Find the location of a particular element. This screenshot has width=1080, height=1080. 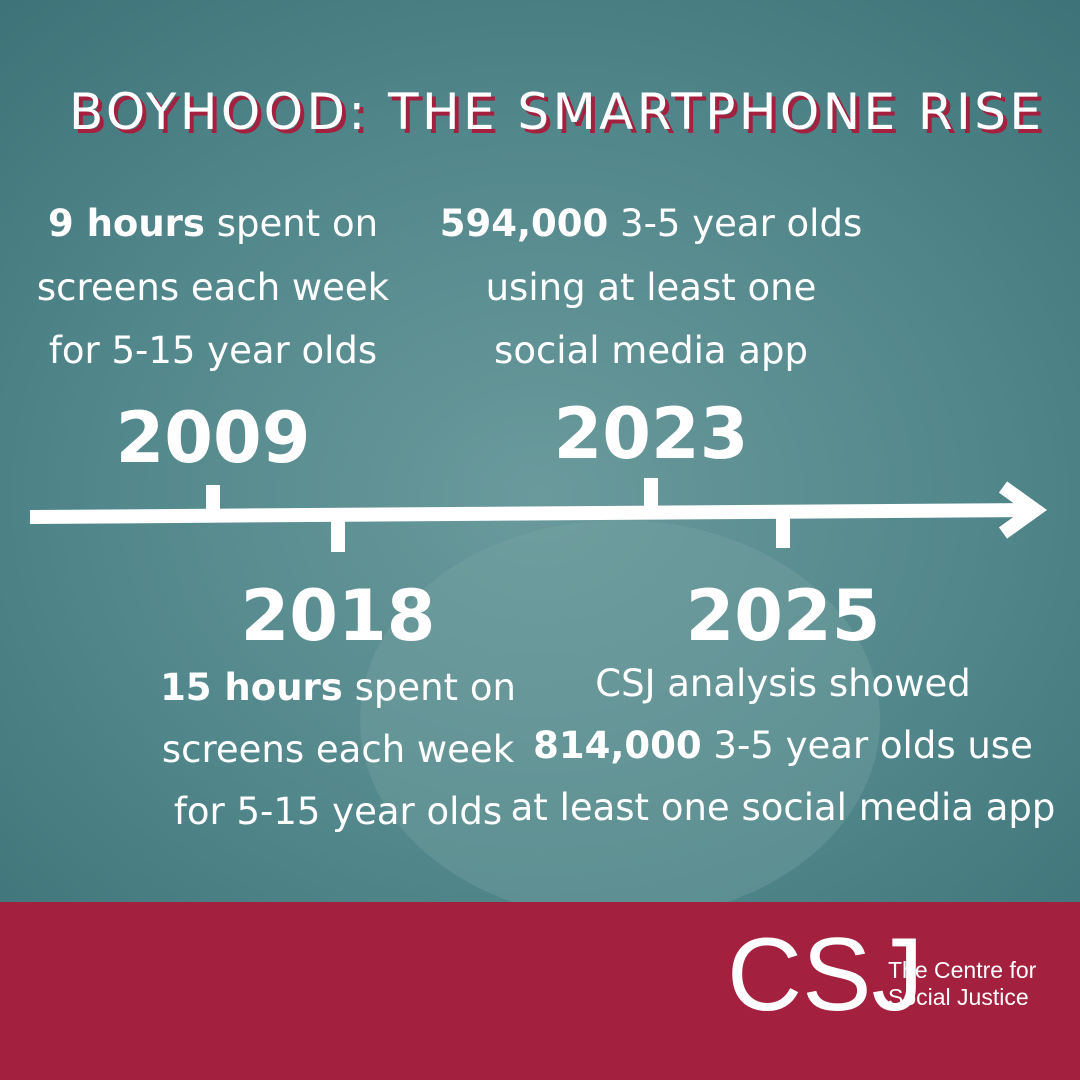

event-highlight: 594,000 is located at coordinates (524, 223).